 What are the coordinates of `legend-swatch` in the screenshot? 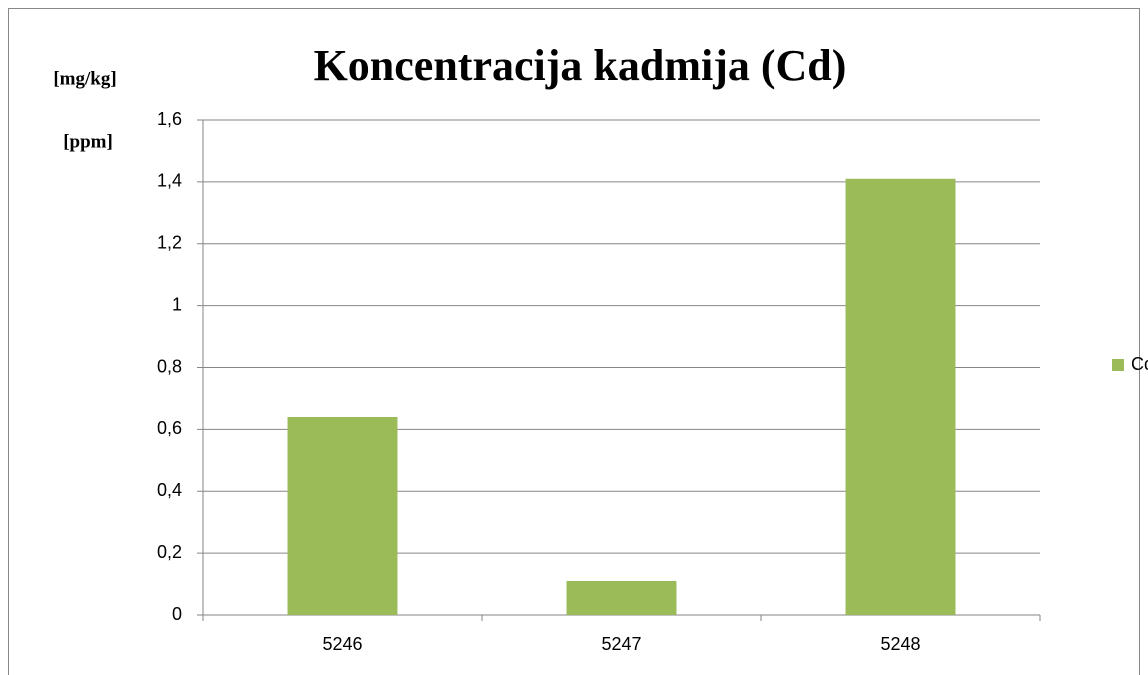 It's located at (1118, 365).